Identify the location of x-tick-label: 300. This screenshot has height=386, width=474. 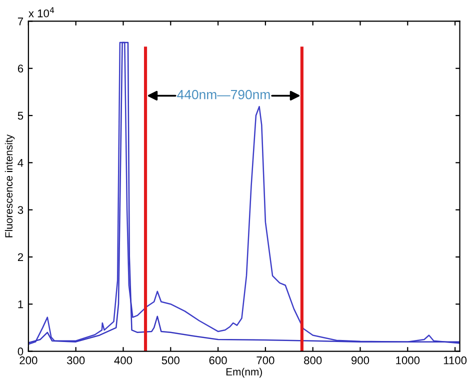
(75, 360).